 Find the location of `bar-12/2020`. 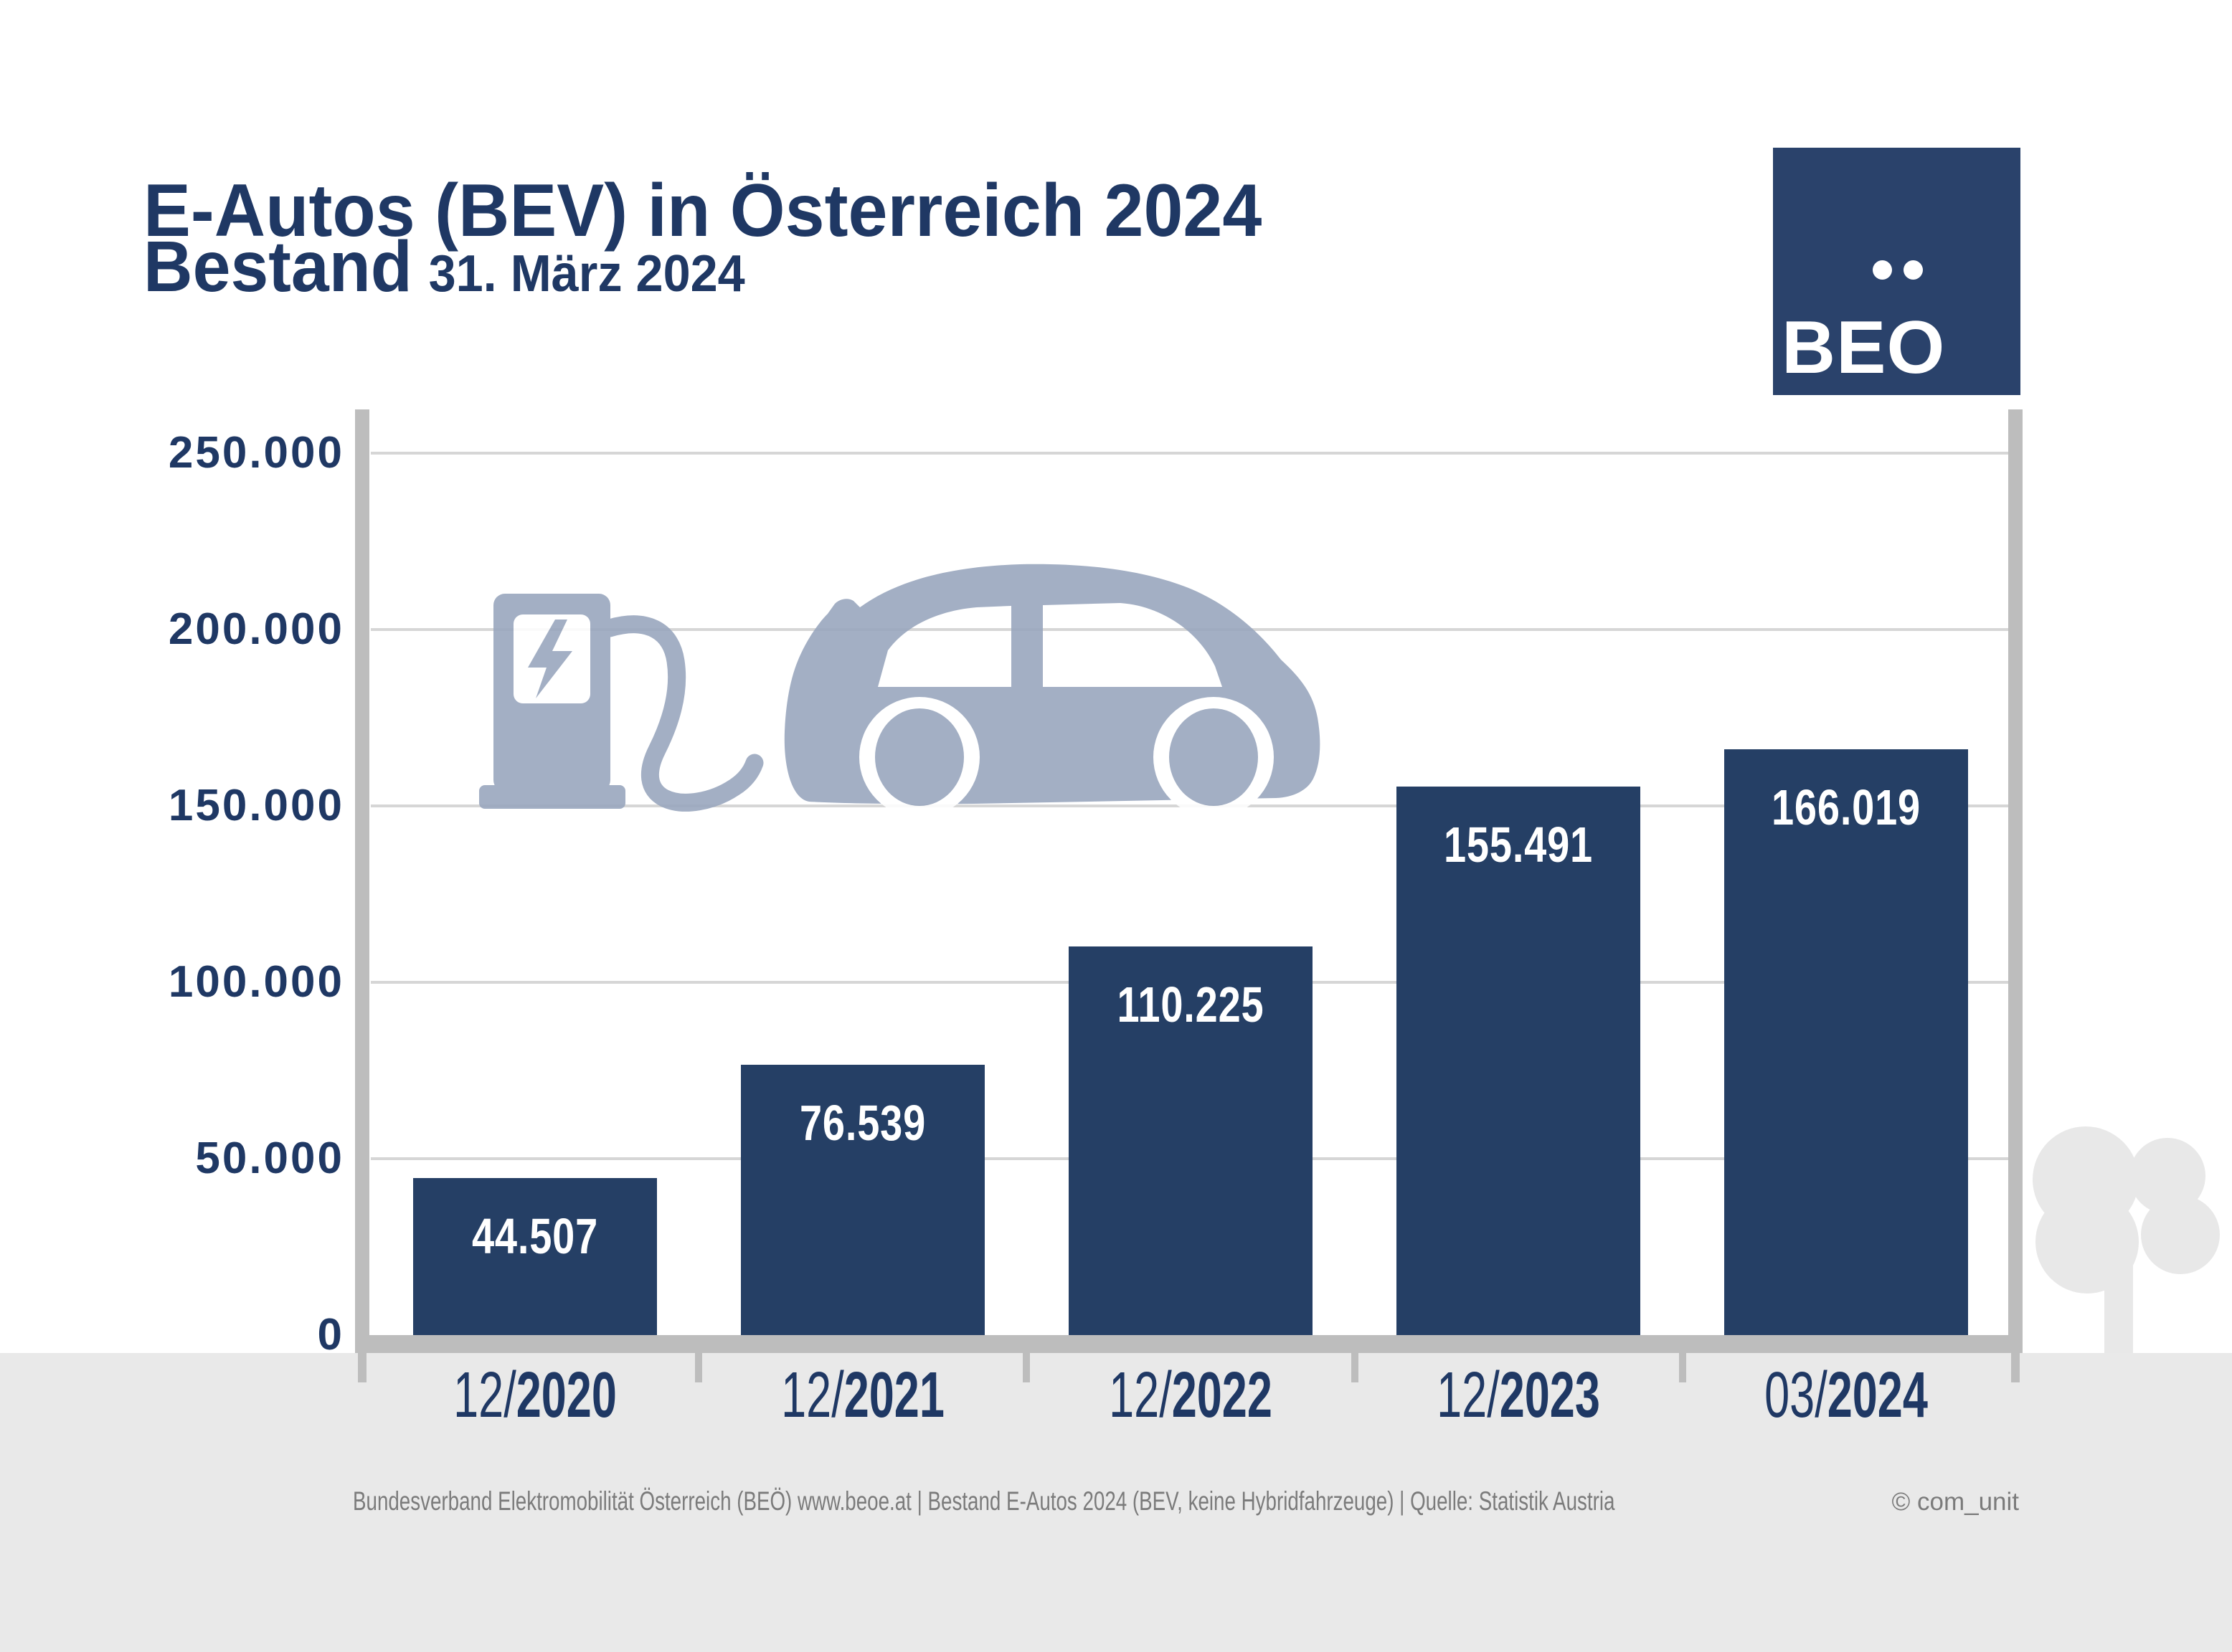

bar-12/2020 is located at coordinates (535, 1256).